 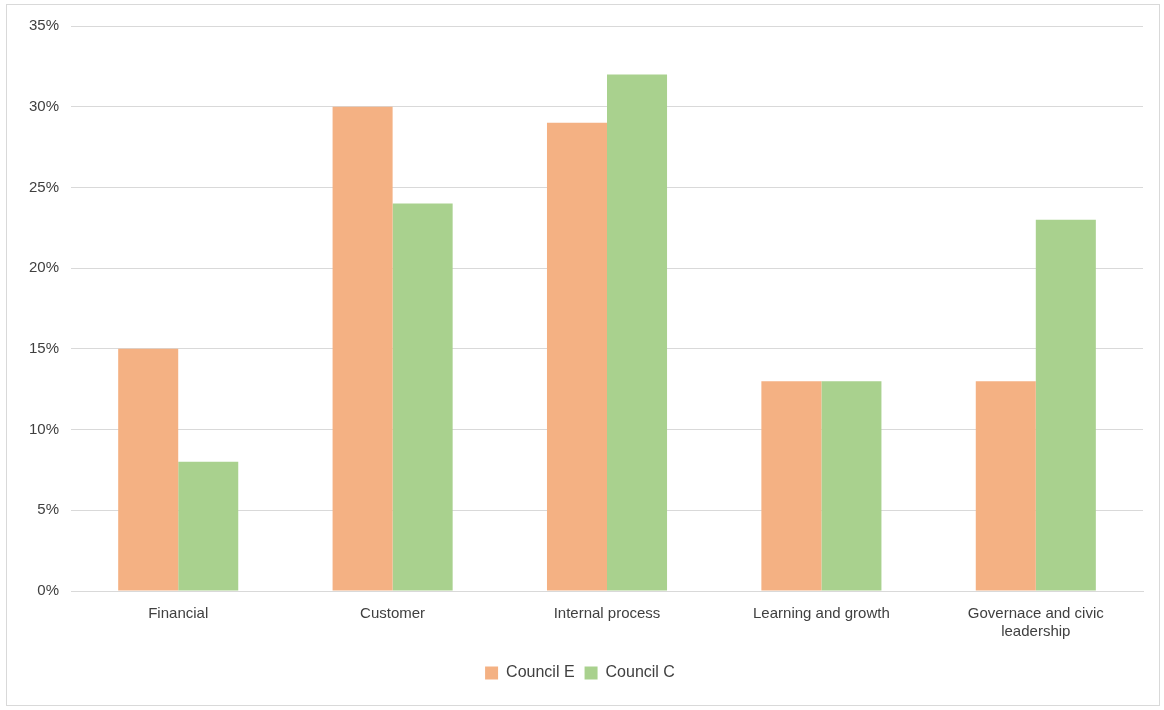 I want to click on x-tick-label: Financial, so click(x=178, y=613).